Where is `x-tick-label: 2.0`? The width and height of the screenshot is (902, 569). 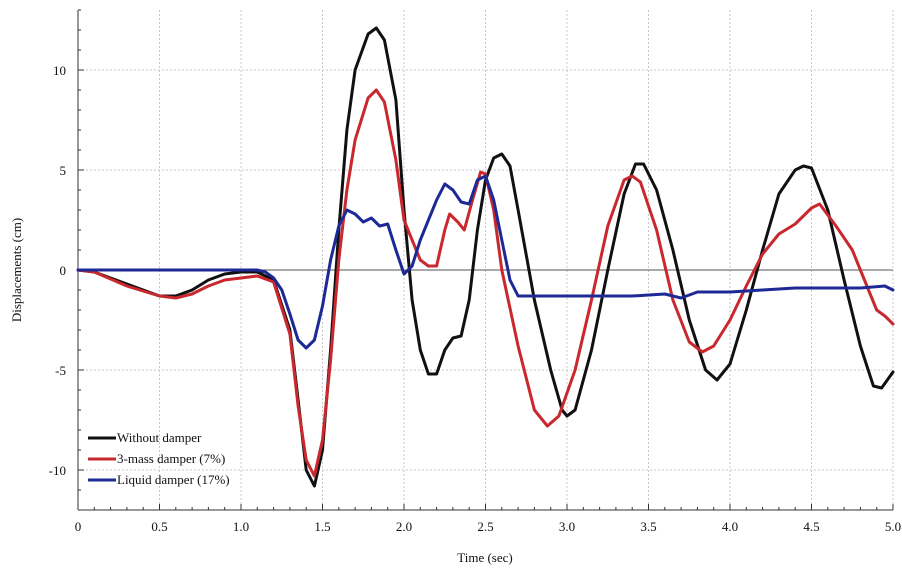
x-tick-label: 2.0 is located at coordinates (404, 526).